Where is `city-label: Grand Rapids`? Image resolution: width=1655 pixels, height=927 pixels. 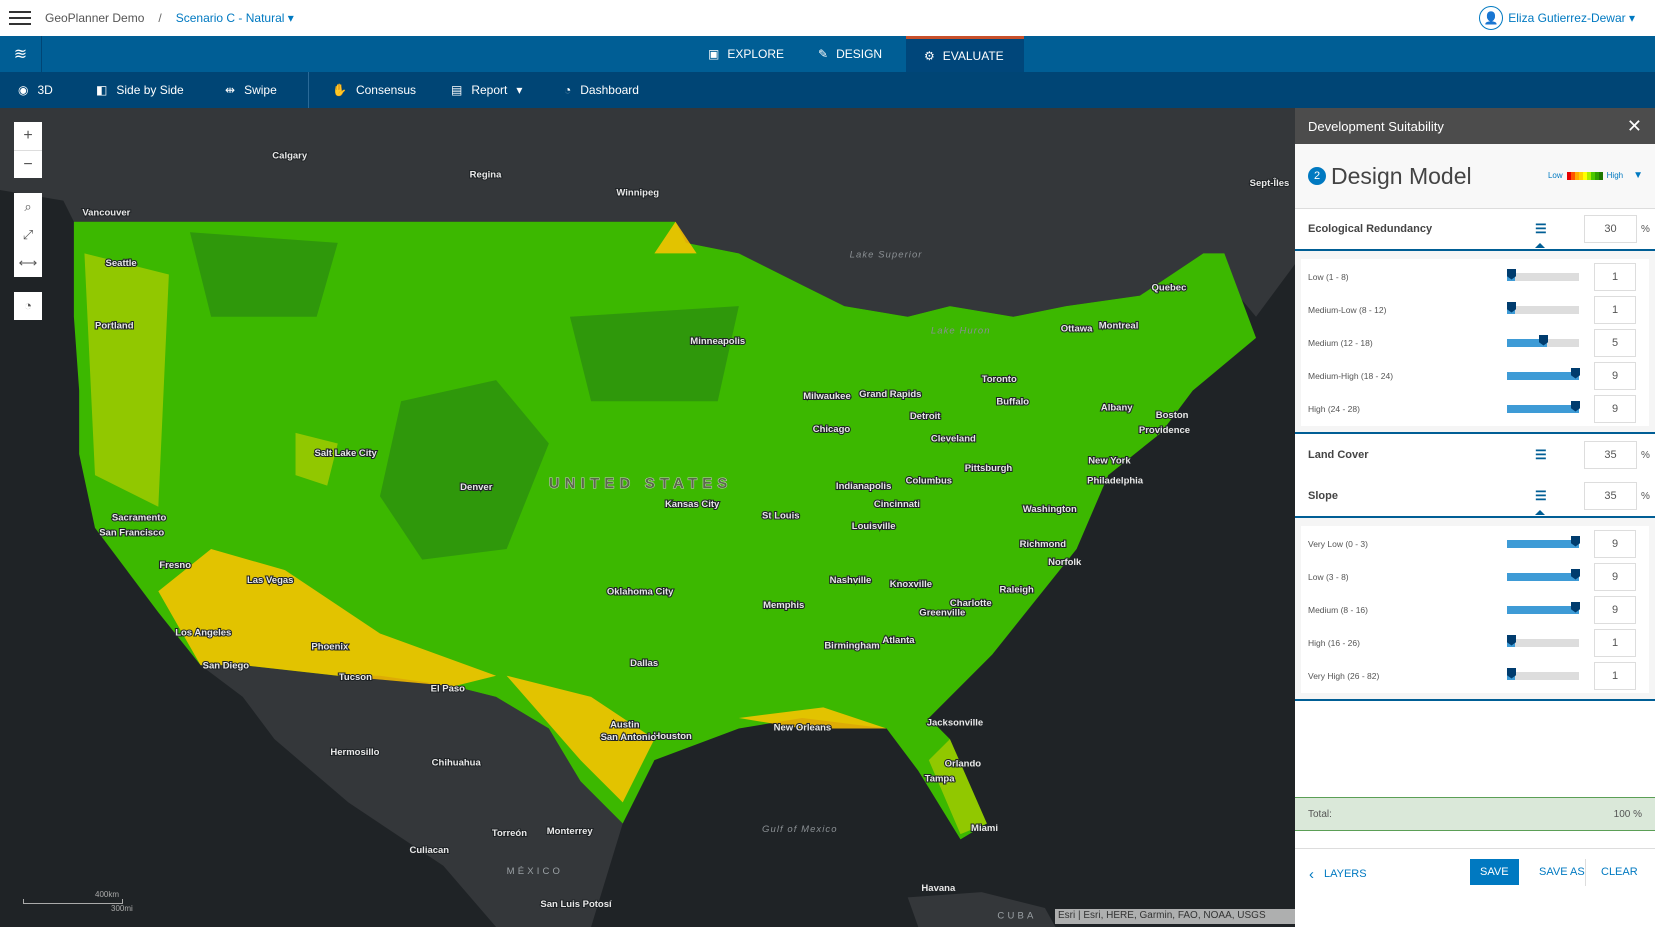 city-label: Grand Rapids is located at coordinates (890, 394).